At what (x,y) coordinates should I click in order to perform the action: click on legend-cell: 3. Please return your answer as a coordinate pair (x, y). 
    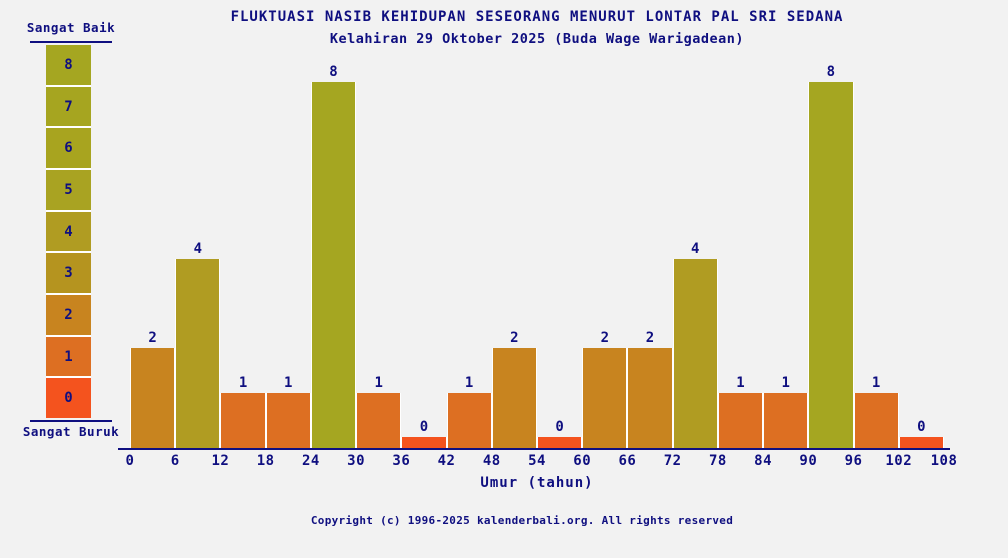
    Looking at the image, I should click on (68, 274).